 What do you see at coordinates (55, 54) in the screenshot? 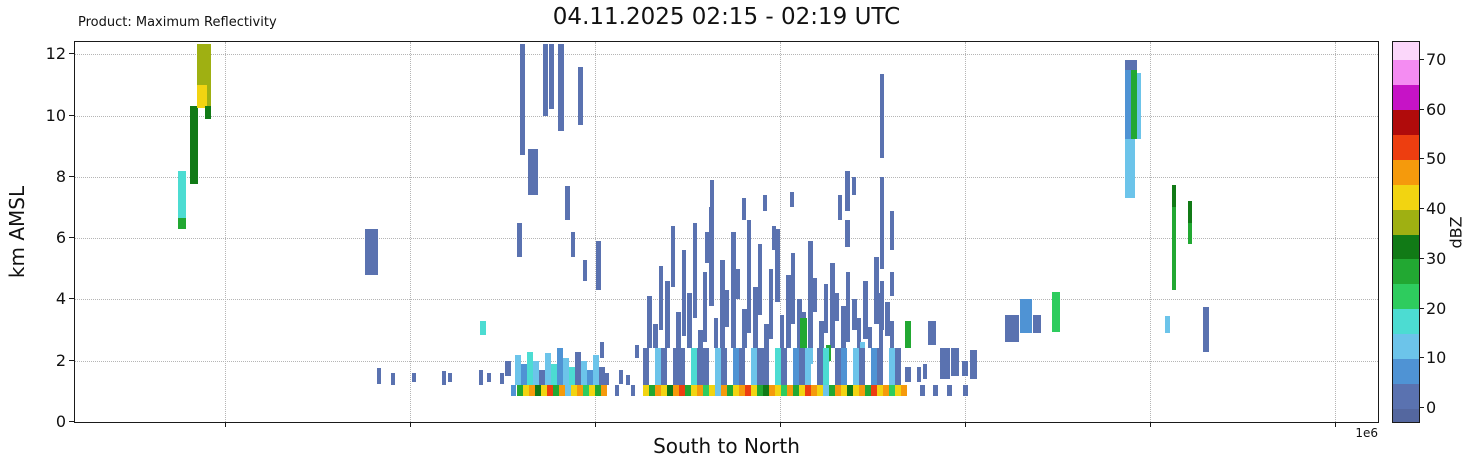
I see `y-tick-label: 12` at bounding box center [55, 54].